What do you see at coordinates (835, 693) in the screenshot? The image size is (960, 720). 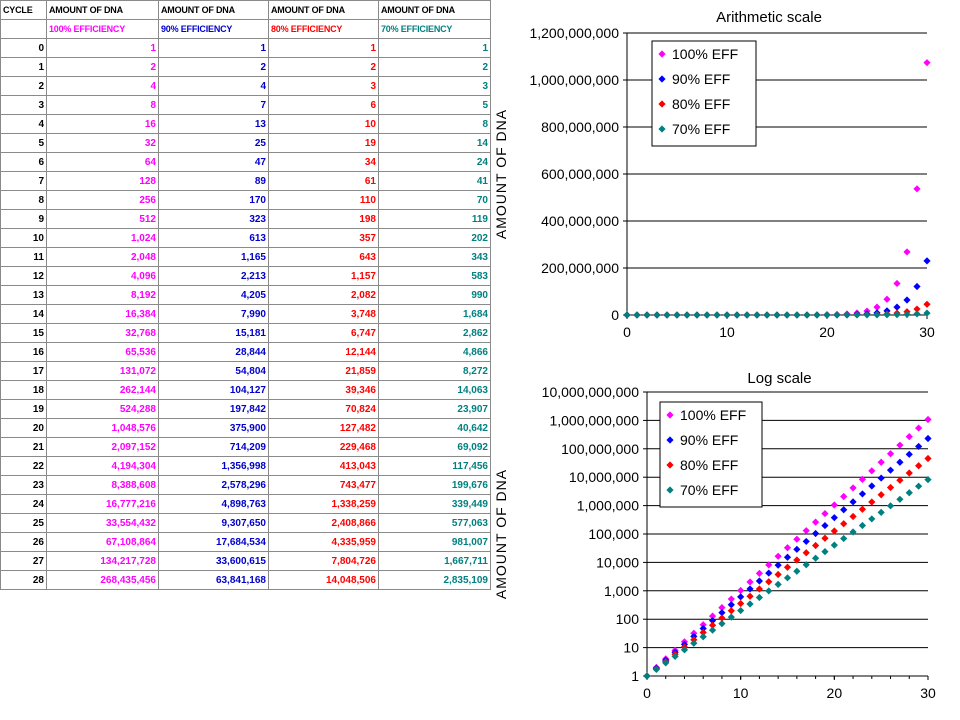 I see `x-tick-label: 20` at bounding box center [835, 693].